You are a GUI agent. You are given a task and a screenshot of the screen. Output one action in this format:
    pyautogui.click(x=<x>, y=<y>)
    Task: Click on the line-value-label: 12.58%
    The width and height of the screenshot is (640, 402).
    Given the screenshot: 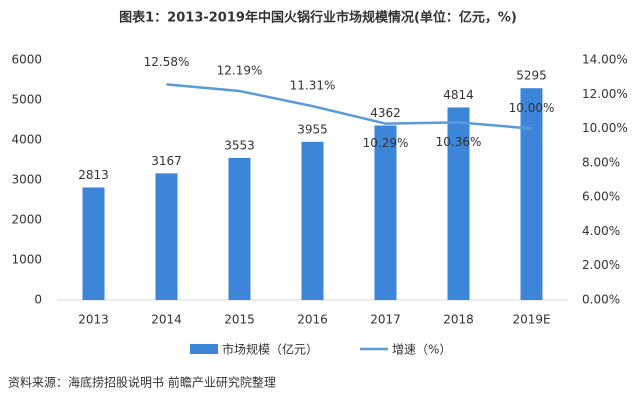 What is the action you would take?
    pyautogui.click(x=167, y=62)
    